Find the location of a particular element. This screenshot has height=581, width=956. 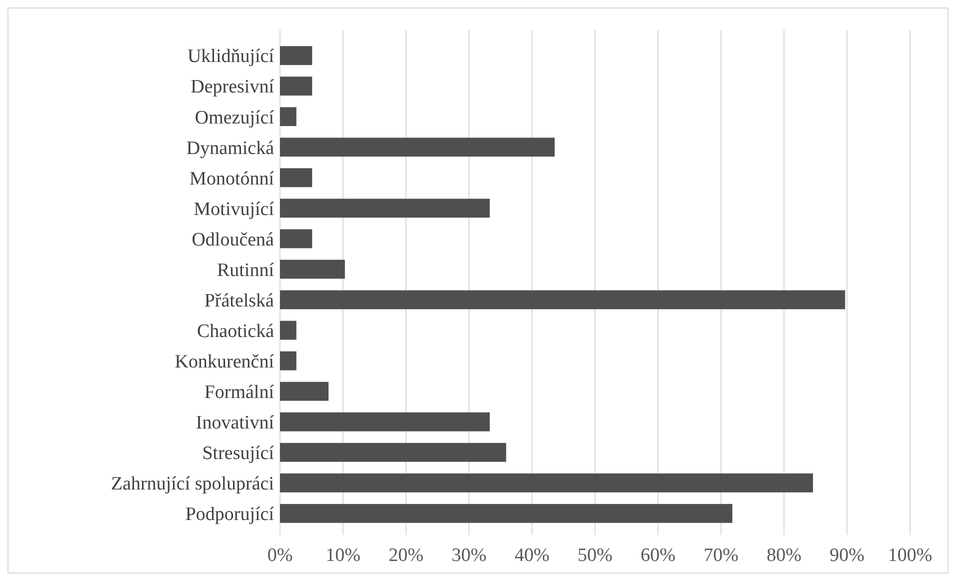

y-tick-label: Depresivní is located at coordinates (232, 87).